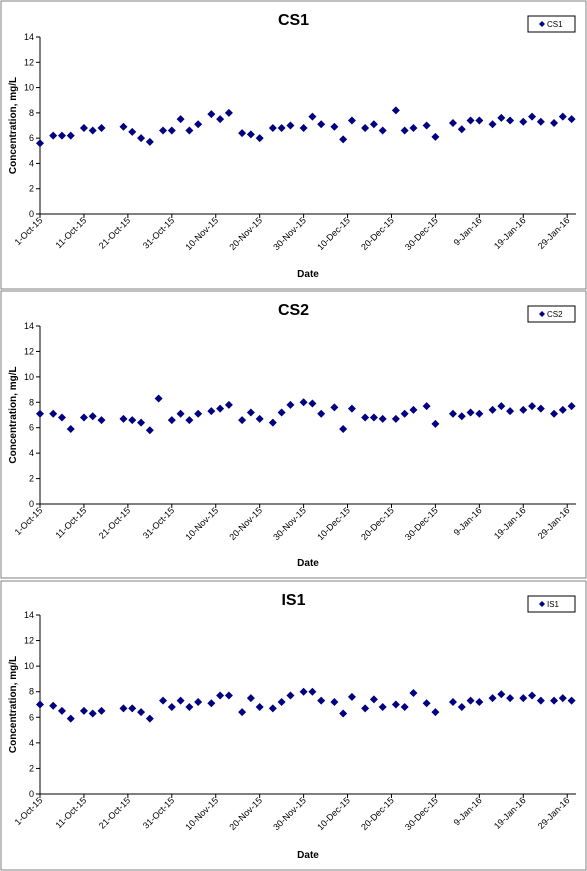 The width and height of the screenshot is (587, 871). I want to click on y-tick-label: 12, so click(29, 641).